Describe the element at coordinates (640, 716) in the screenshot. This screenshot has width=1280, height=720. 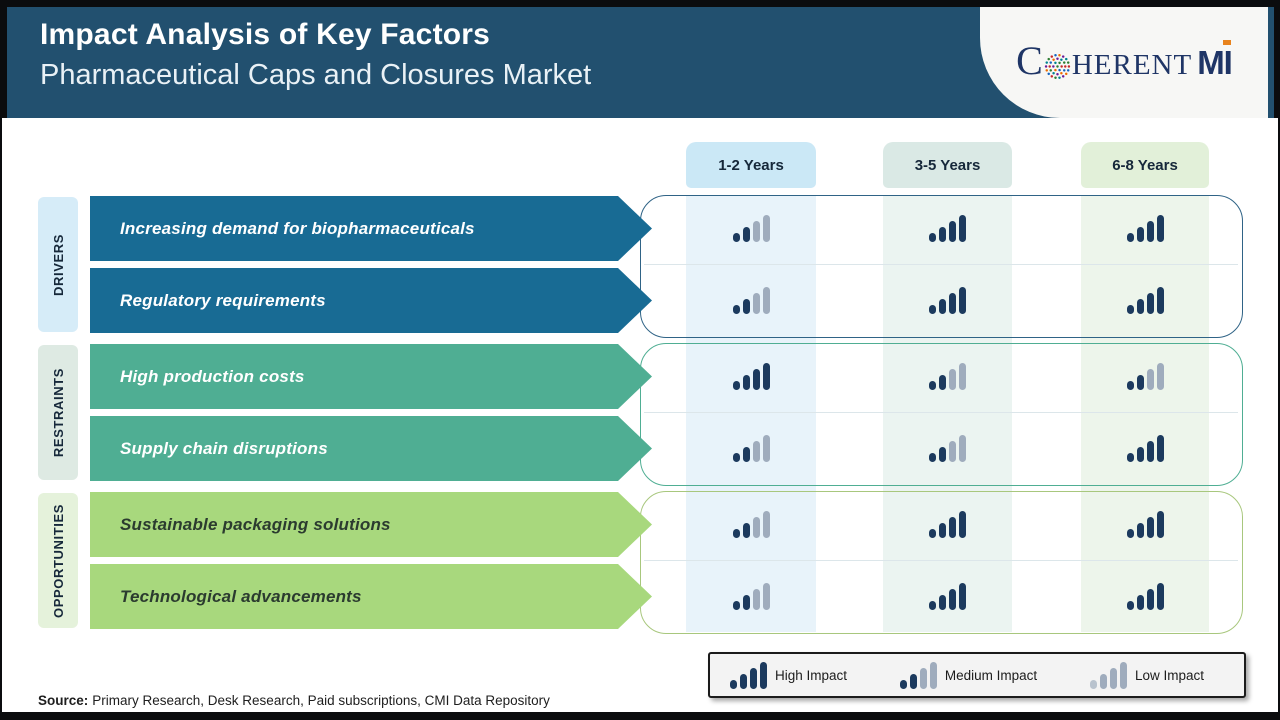
I see `bottom-frame` at that location.